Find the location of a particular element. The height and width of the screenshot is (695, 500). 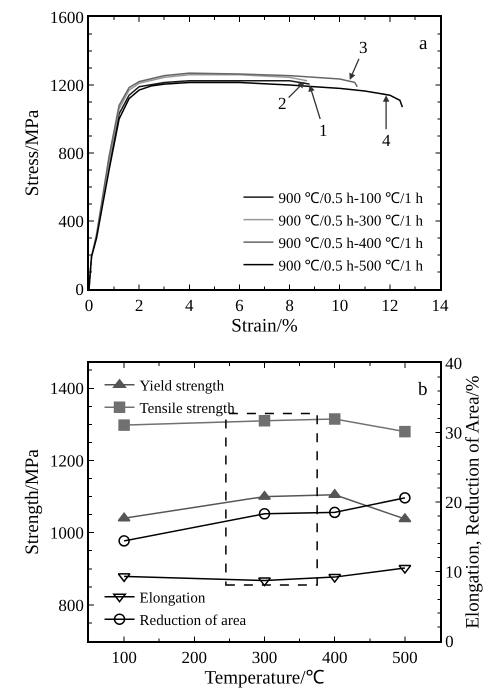

x-tick-label: 2 is located at coordinates (139, 306).